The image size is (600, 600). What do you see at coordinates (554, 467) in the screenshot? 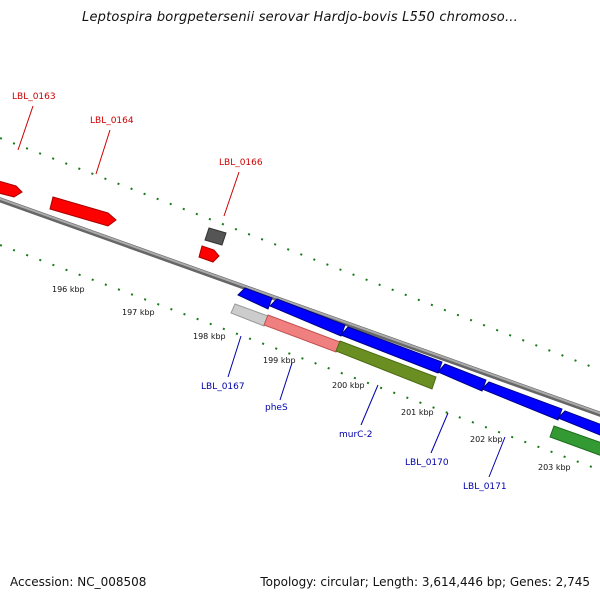
I see `scale-label: 203 kbp` at bounding box center [554, 467].